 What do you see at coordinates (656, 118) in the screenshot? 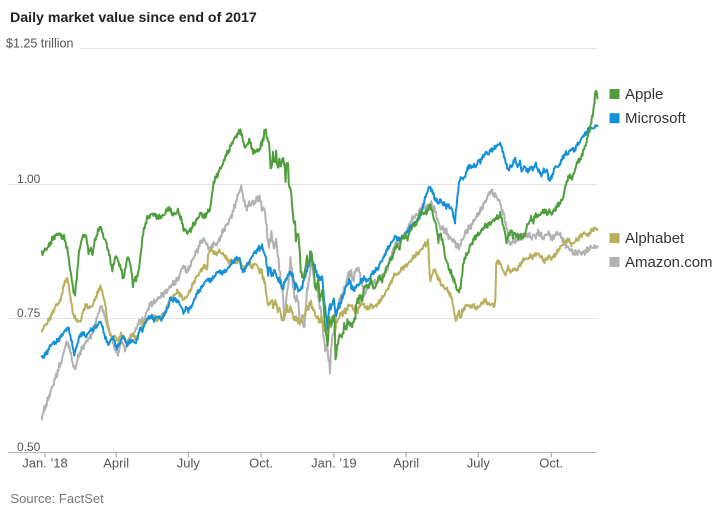
I see `svg-text: Microsoft` at bounding box center [656, 118].